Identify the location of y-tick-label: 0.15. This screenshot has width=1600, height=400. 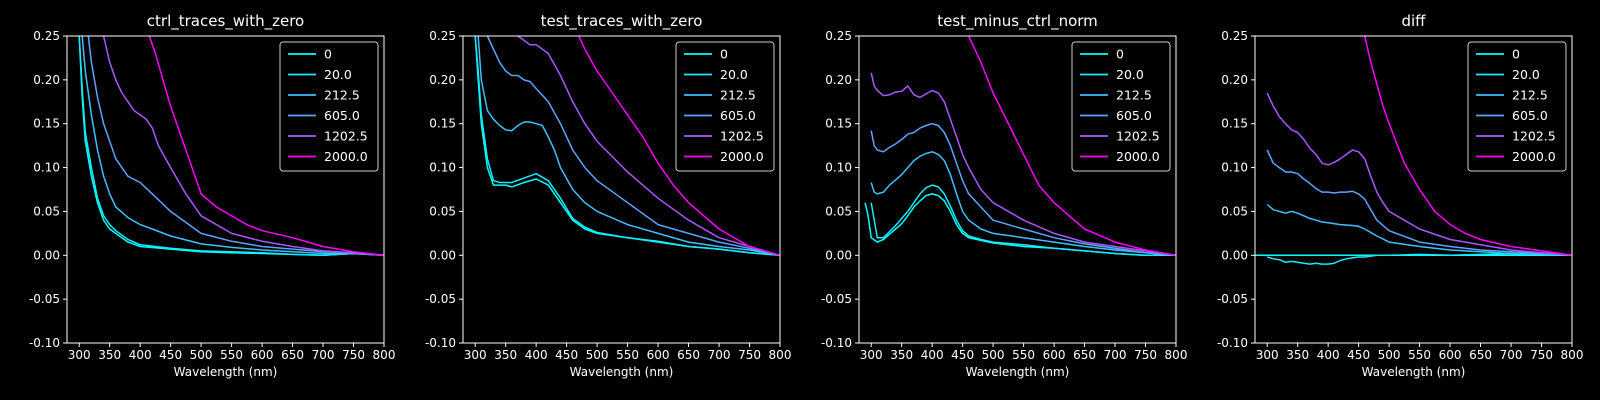
(1234, 124).